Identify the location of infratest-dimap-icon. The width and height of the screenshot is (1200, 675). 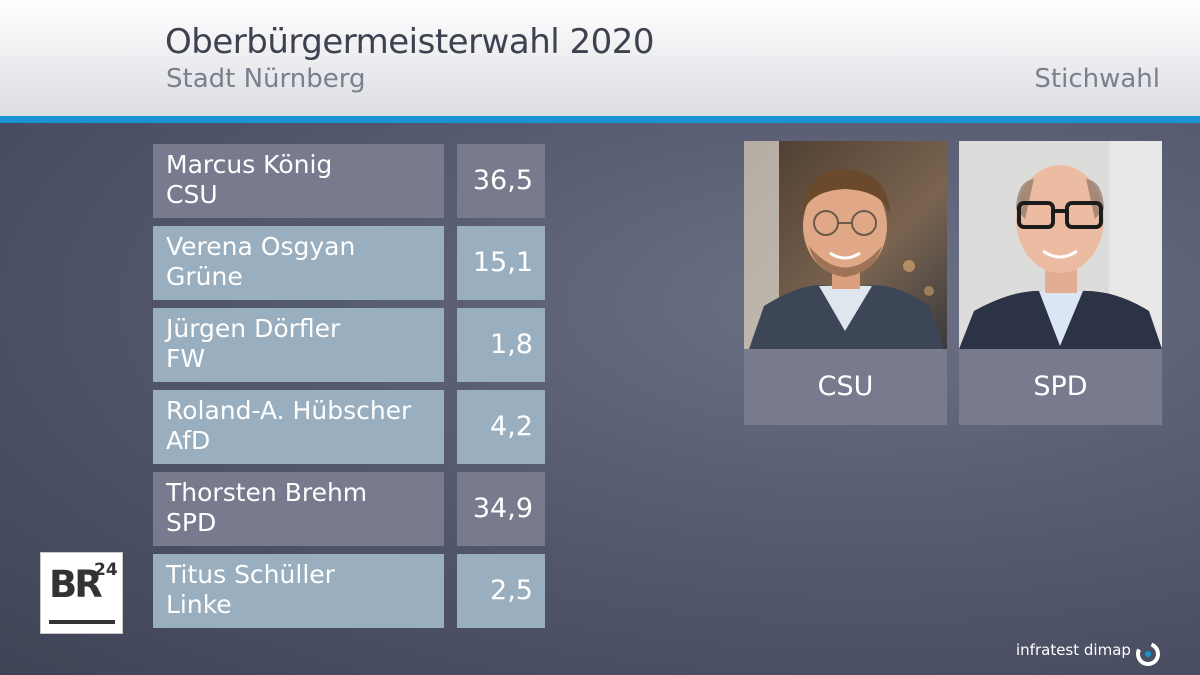
(1148, 654).